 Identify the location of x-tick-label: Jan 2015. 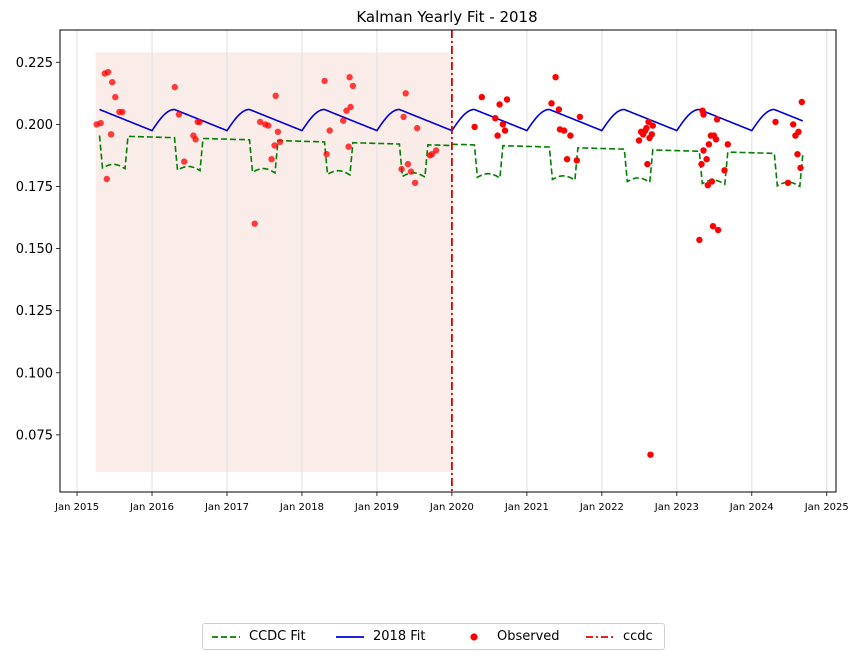
(76, 507).